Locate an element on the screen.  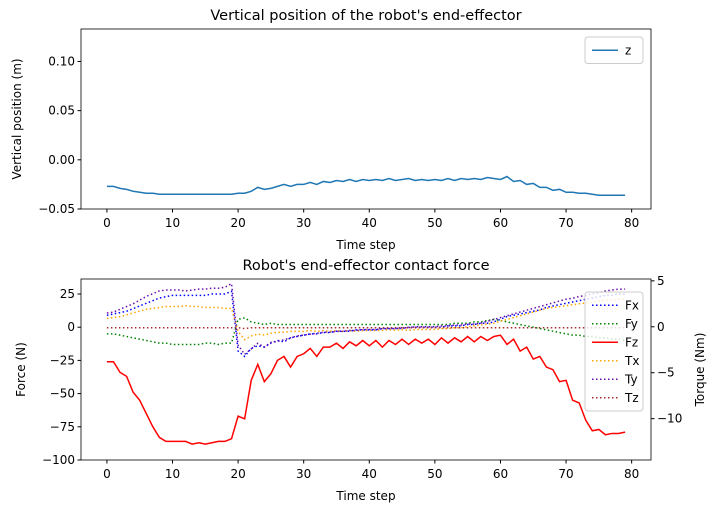
y2-tick-label: −10 is located at coordinates (669, 419).